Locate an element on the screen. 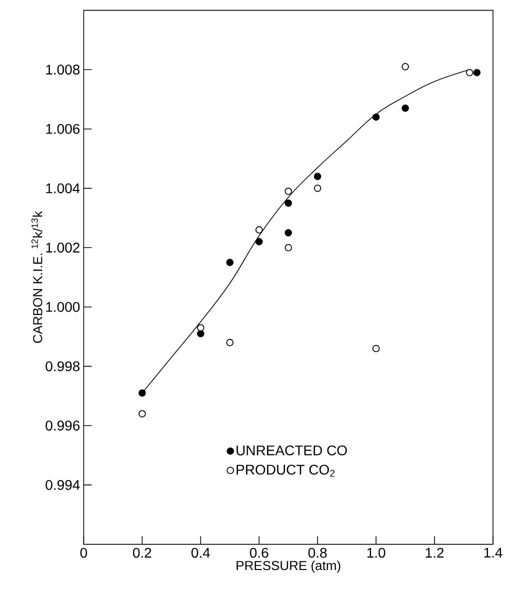  y-tick-label: 1.006 is located at coordinates (63, 129).